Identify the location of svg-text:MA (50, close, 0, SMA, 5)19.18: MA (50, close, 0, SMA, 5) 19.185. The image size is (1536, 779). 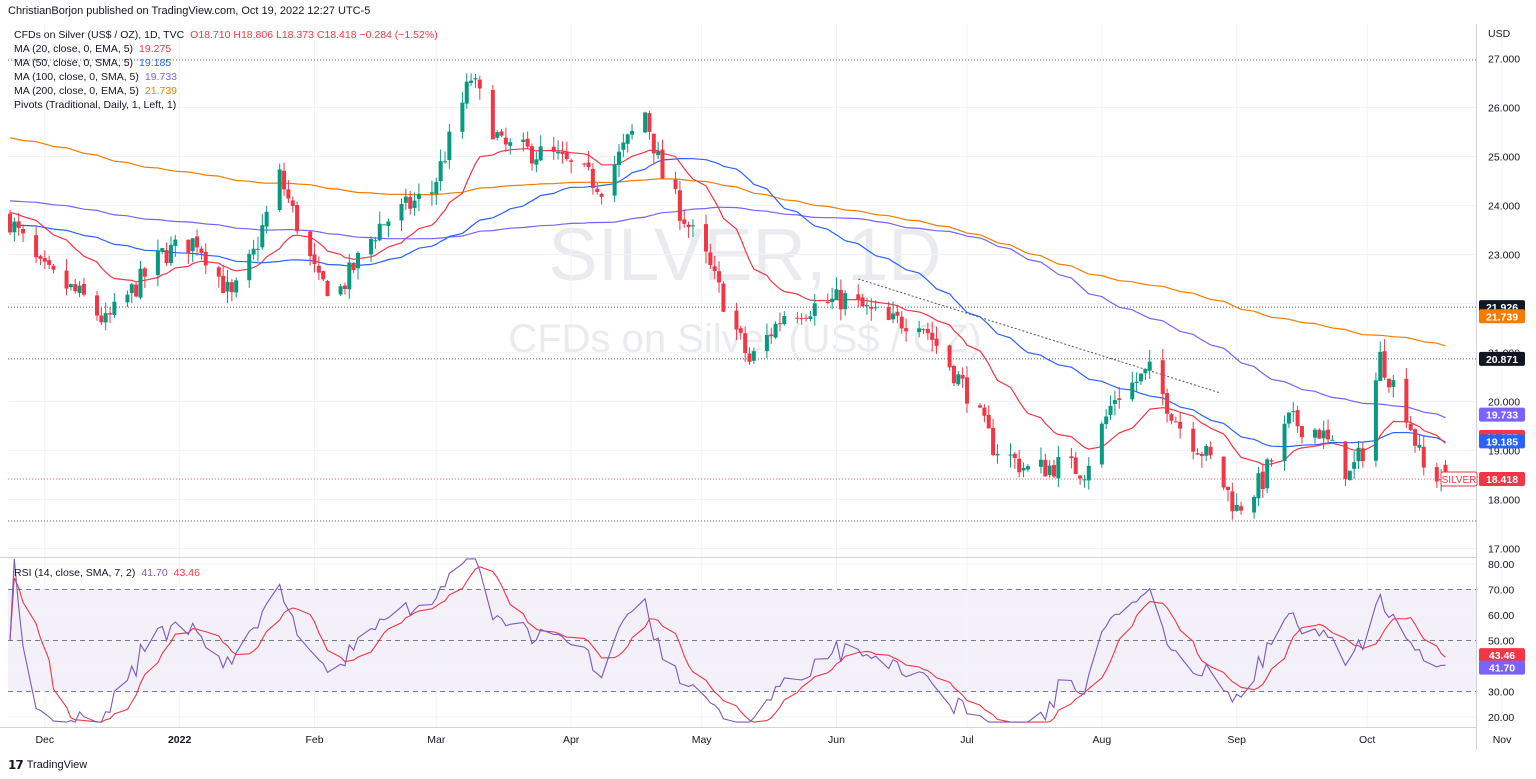
(92, 63).